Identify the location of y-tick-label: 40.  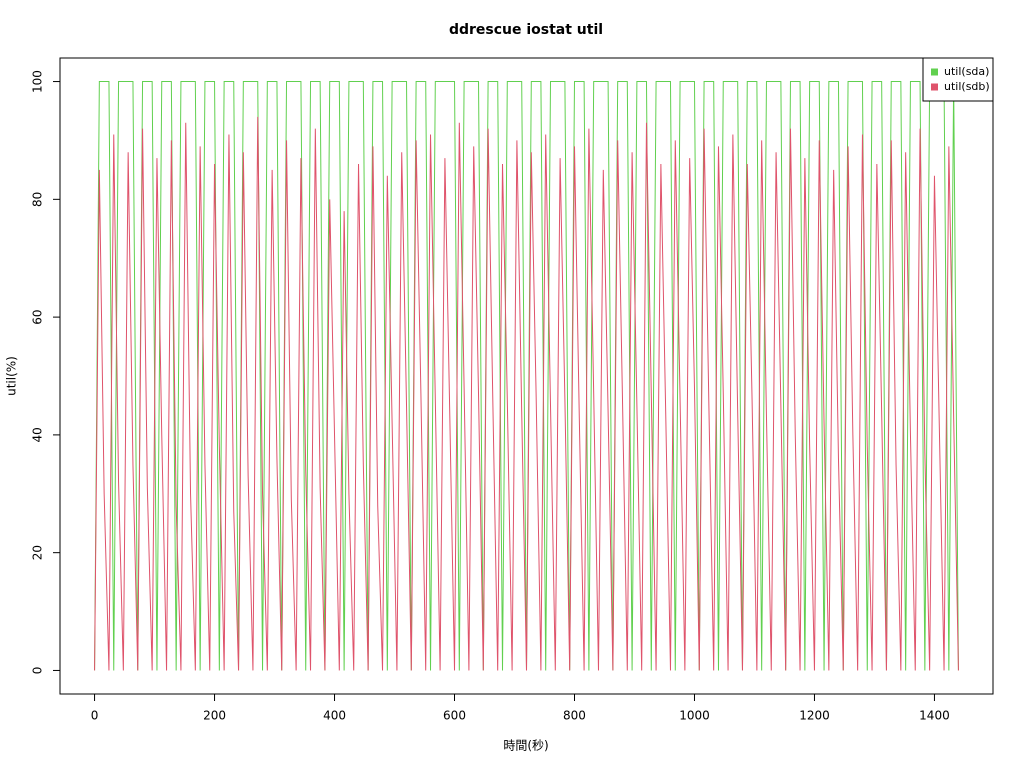
(38, 434).